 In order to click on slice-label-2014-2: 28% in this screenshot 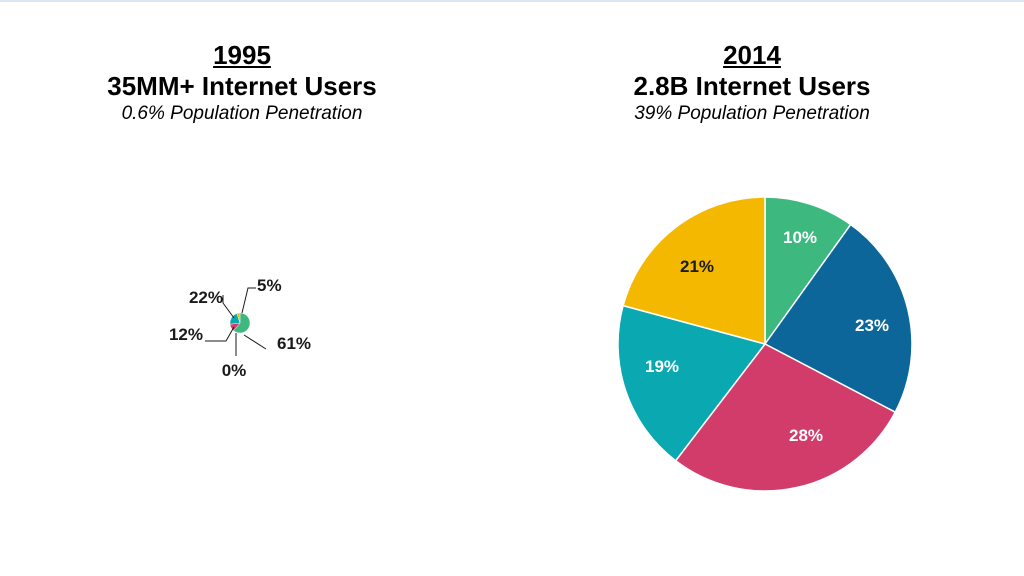, I will do `click(806, 435)`.